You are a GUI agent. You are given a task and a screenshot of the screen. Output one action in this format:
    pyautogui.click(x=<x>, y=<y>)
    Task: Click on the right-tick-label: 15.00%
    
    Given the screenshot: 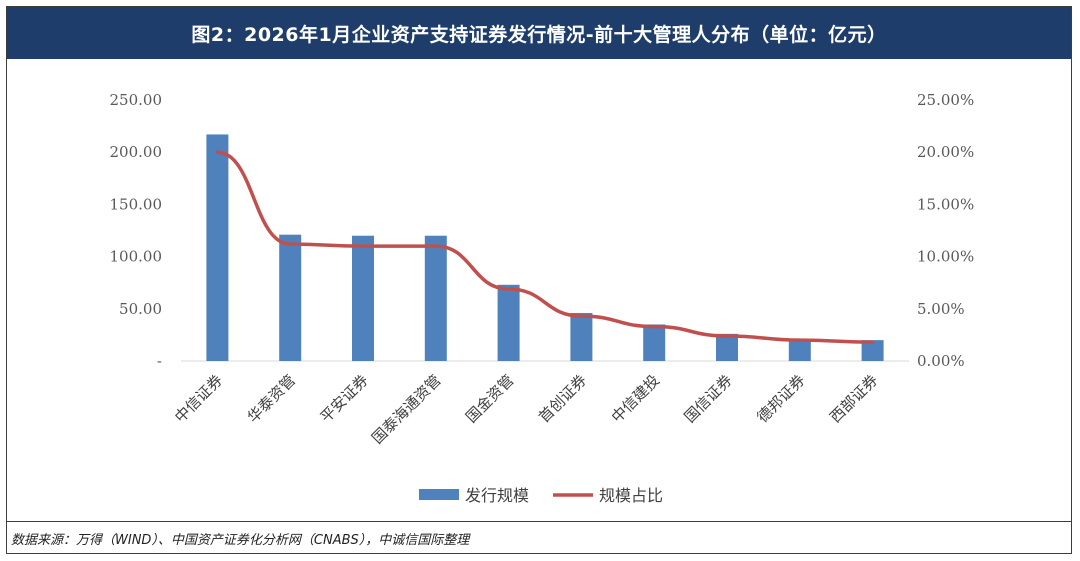 What is the action you would take?
    pyautogui.click(x=945, y=204)
    